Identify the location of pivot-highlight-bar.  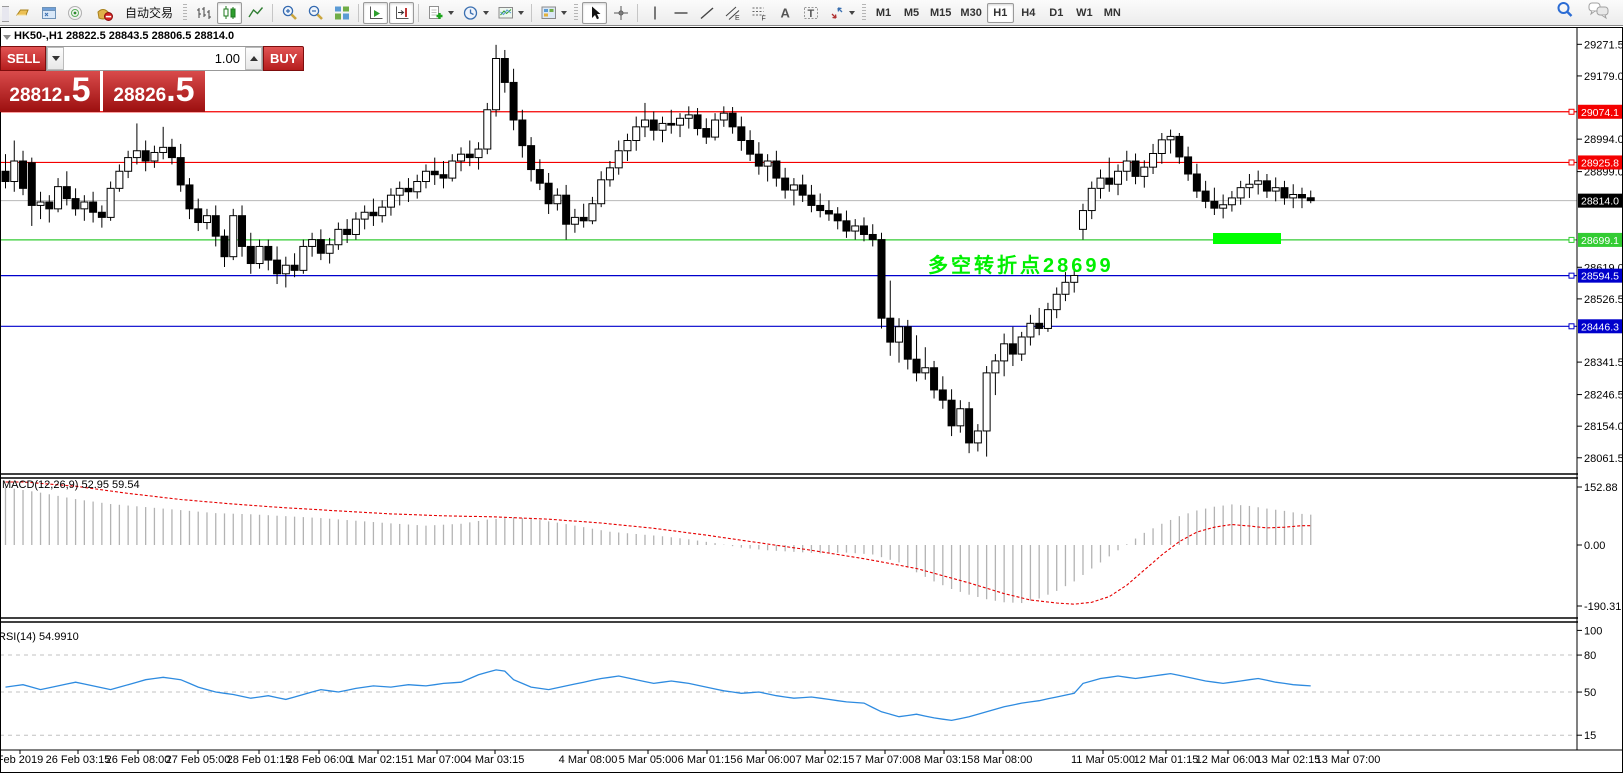
(1247, 238).